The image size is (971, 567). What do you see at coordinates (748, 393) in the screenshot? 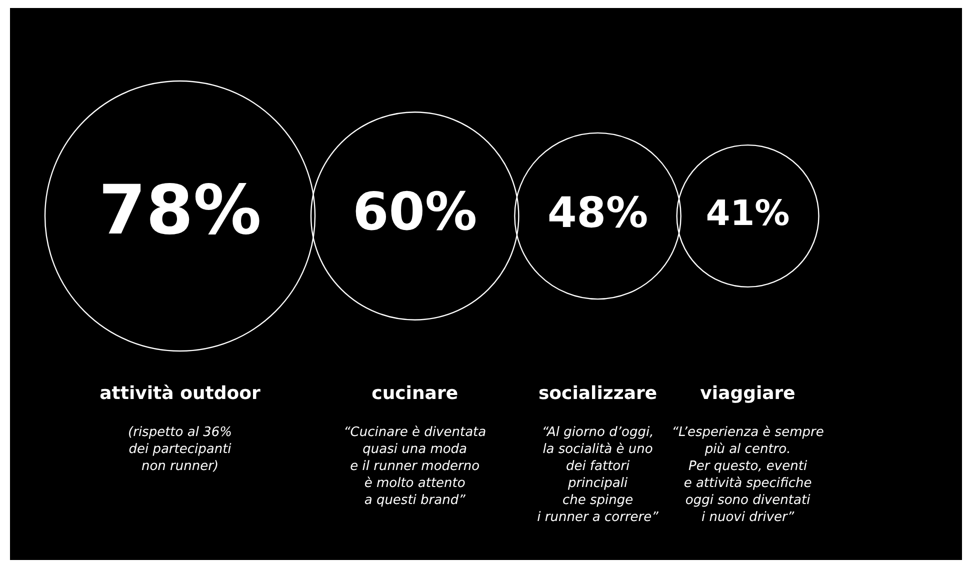
I see `category-label: viaggiare` at bounding box center [748, 393].